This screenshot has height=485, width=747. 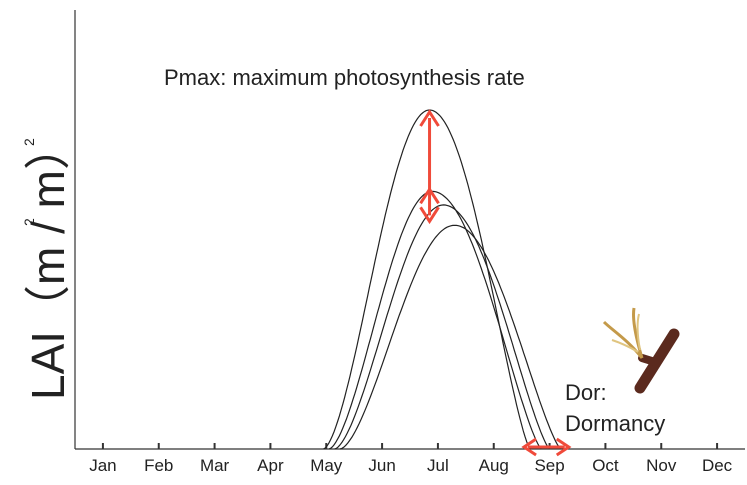 I want to click on x-tick-label-nov: Nov, so click(x=661, y=465).